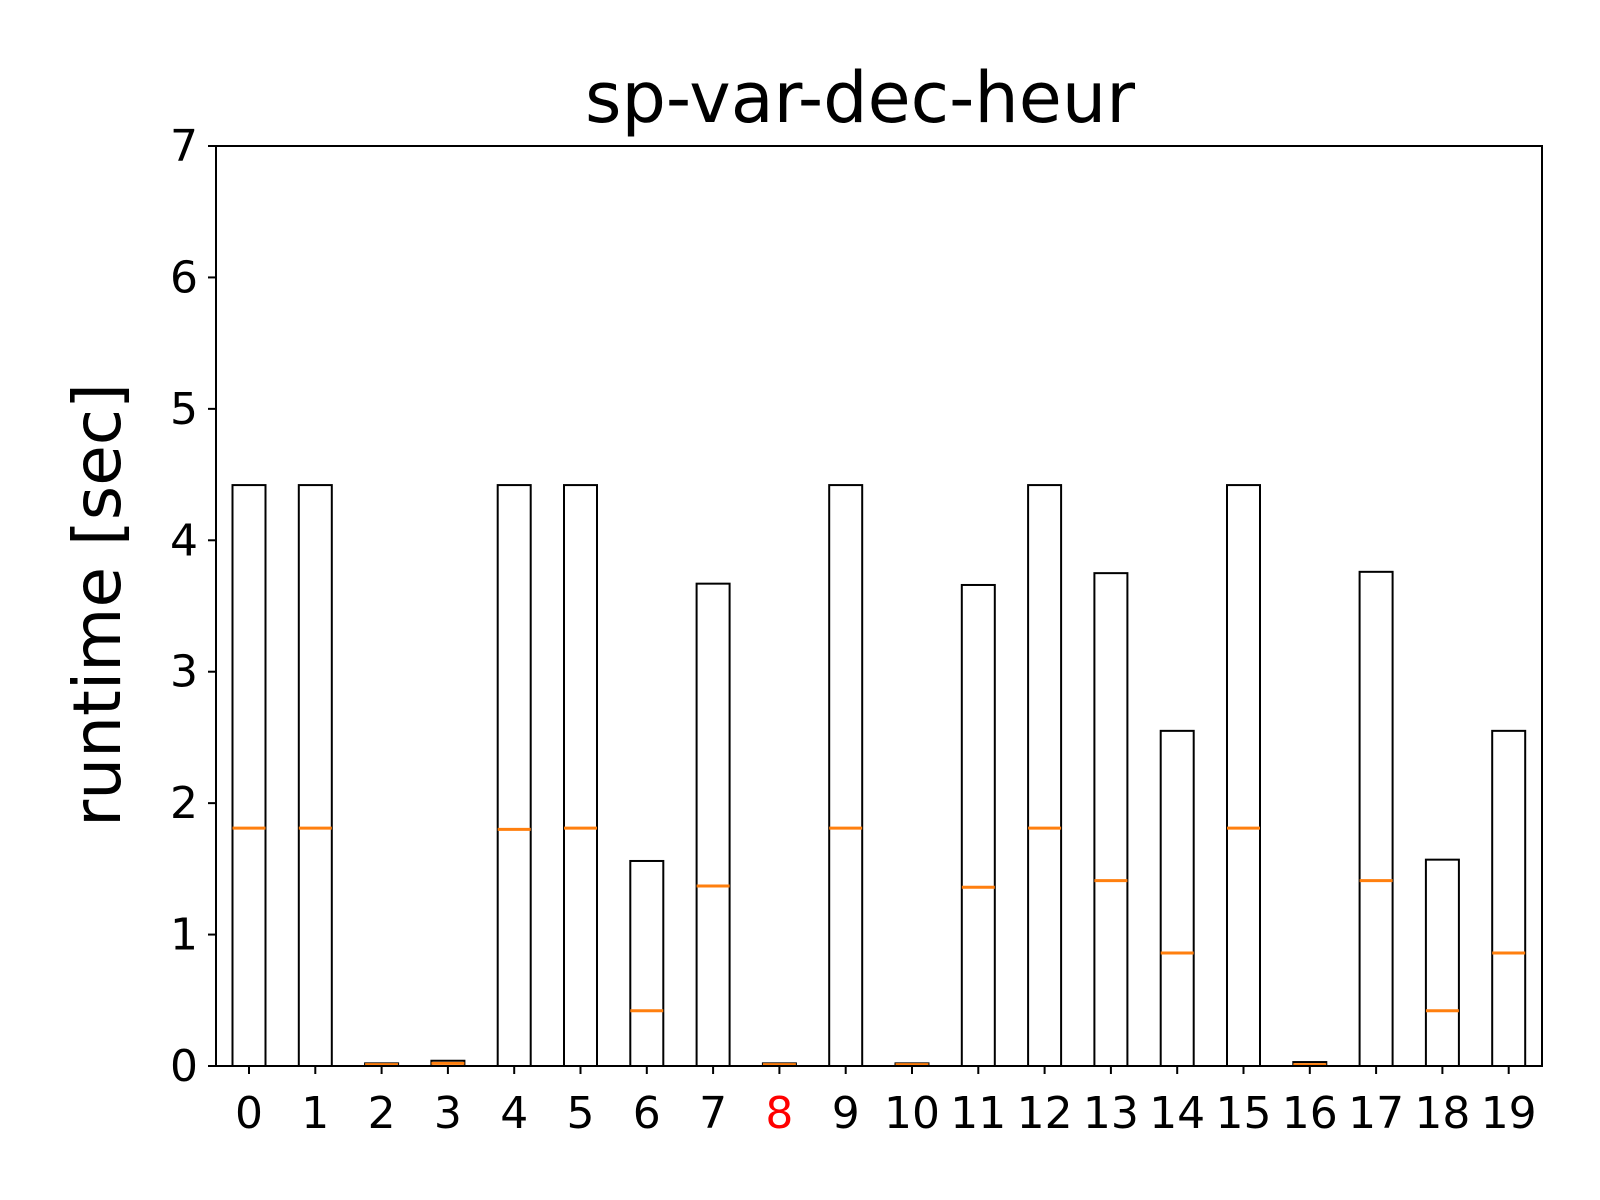 This screenshot has width=1600, height=1200. I want to click on y-tick-label: 4, so click(184, 540).